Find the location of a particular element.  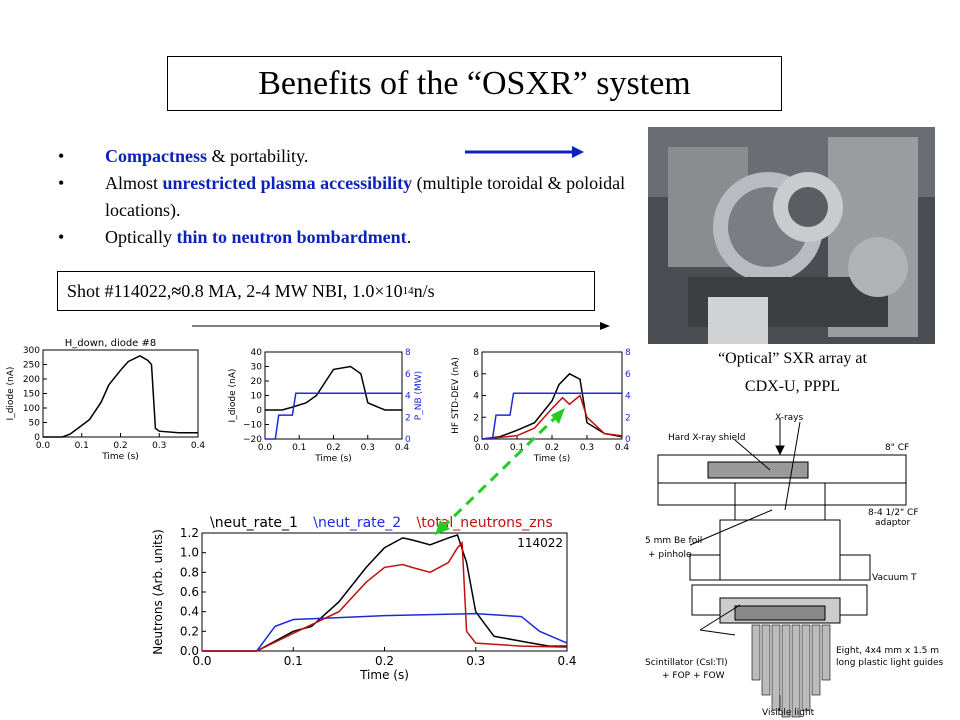

y-tick-label: 0.0 is located at coordinates (189, 651).